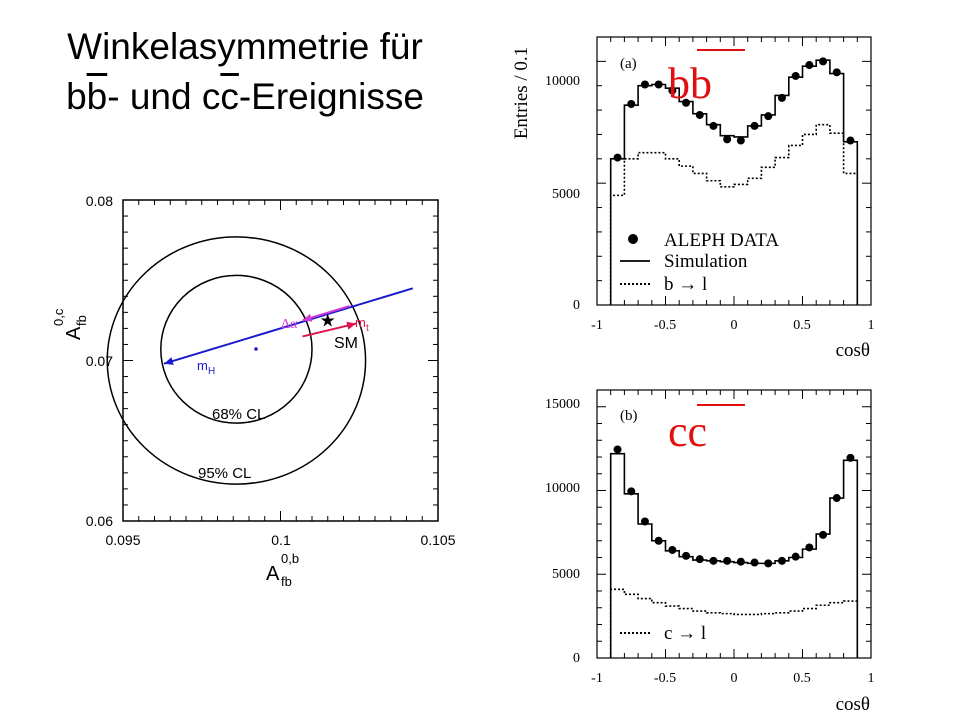  I want to click on sm-label: SM, so click(346, 343).